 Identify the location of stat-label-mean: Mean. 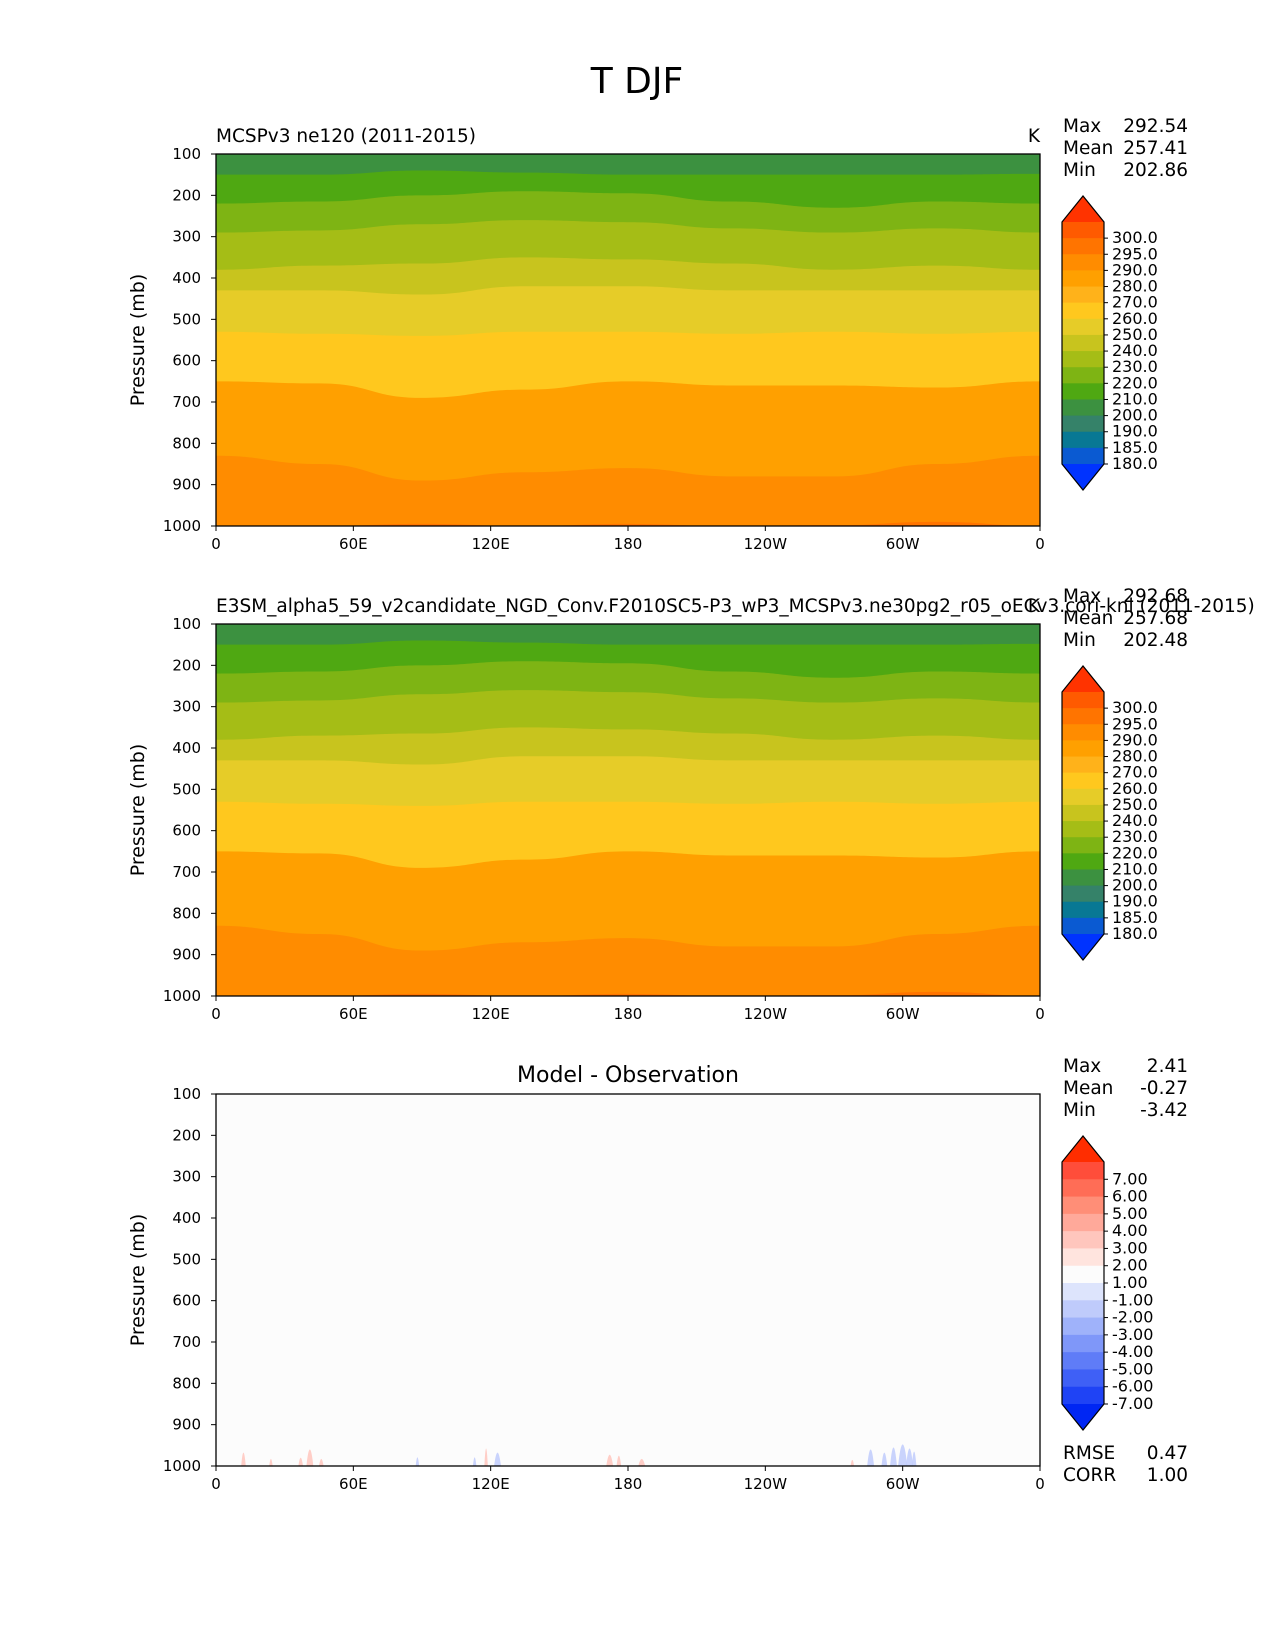
(1088, 618).